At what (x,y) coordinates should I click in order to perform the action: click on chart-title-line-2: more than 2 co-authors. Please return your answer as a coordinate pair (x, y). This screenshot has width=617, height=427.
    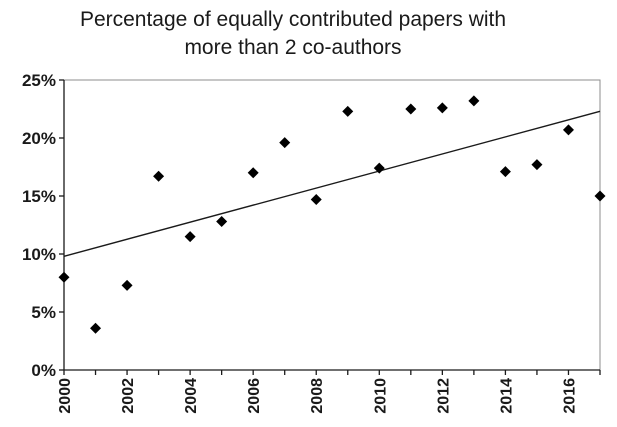
    Looking at the image, I should click on (292, 47).